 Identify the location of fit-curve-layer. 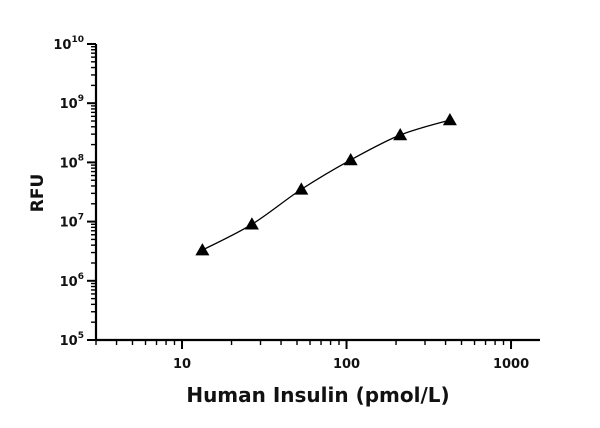
(326, 185).